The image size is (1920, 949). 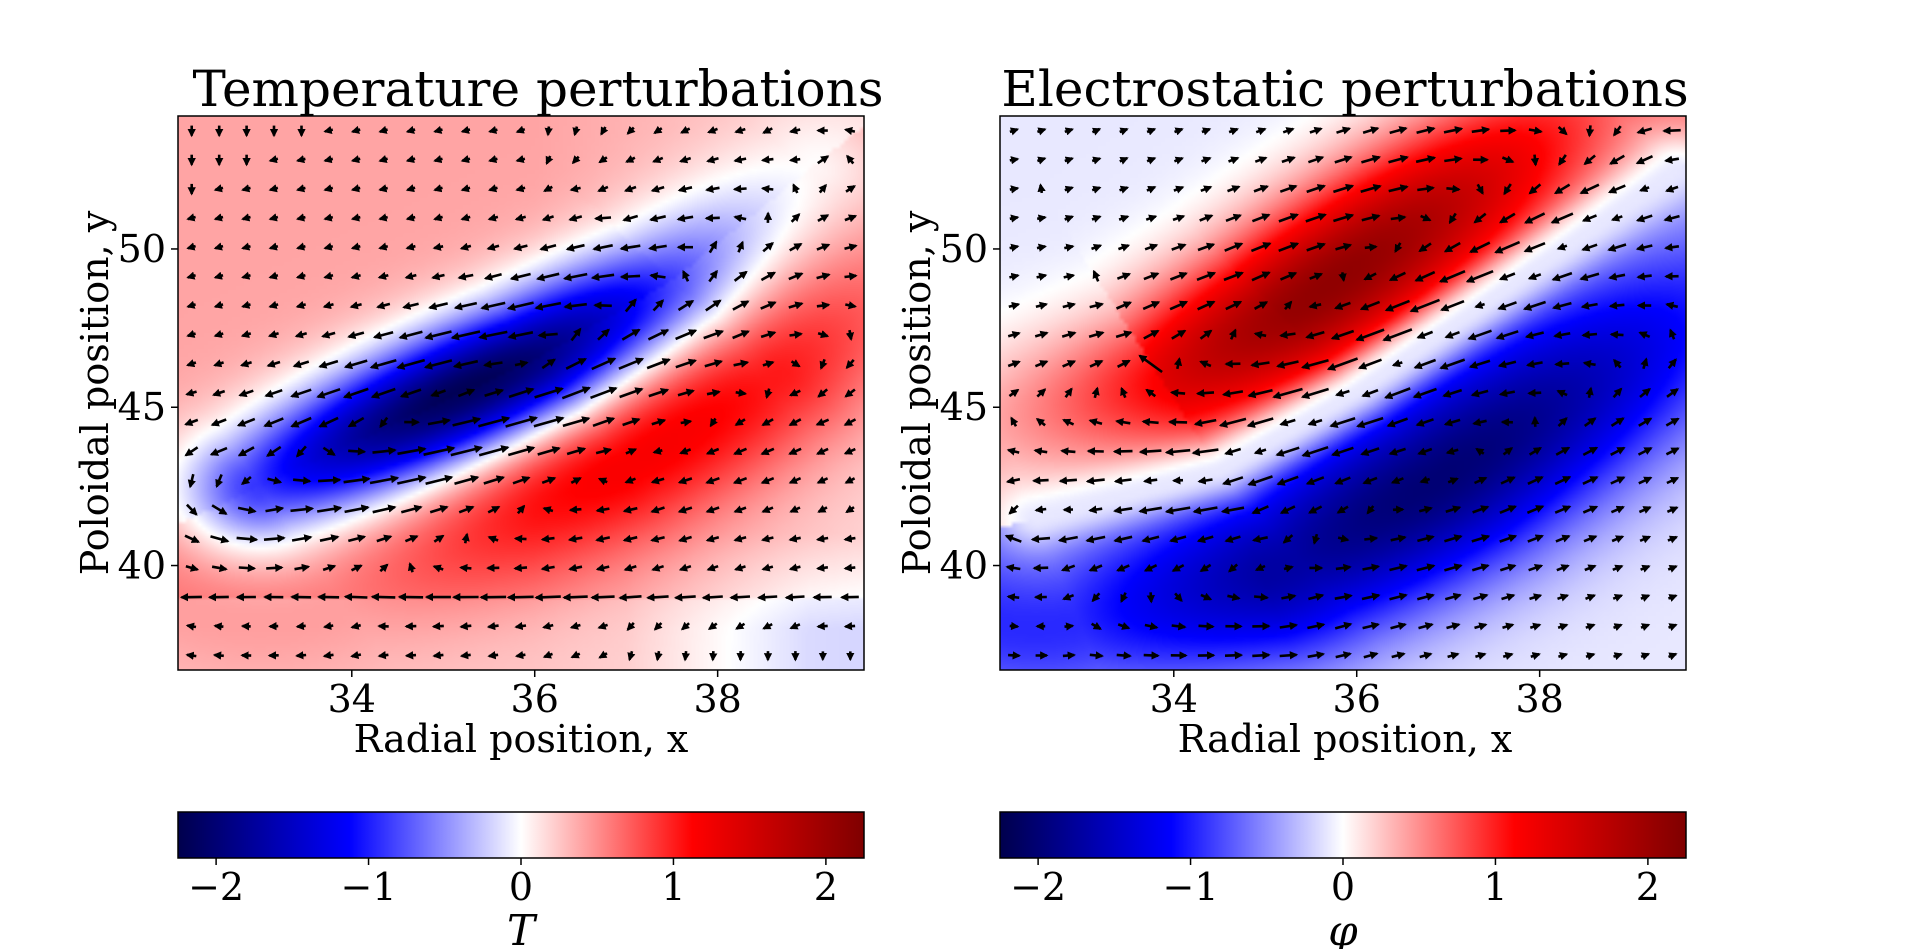 What do you see at coordinates (917, 392) in the screenshot?
I see `electrostatic-ylabel: Poloidal position, y` at bounding box center [917, 392].